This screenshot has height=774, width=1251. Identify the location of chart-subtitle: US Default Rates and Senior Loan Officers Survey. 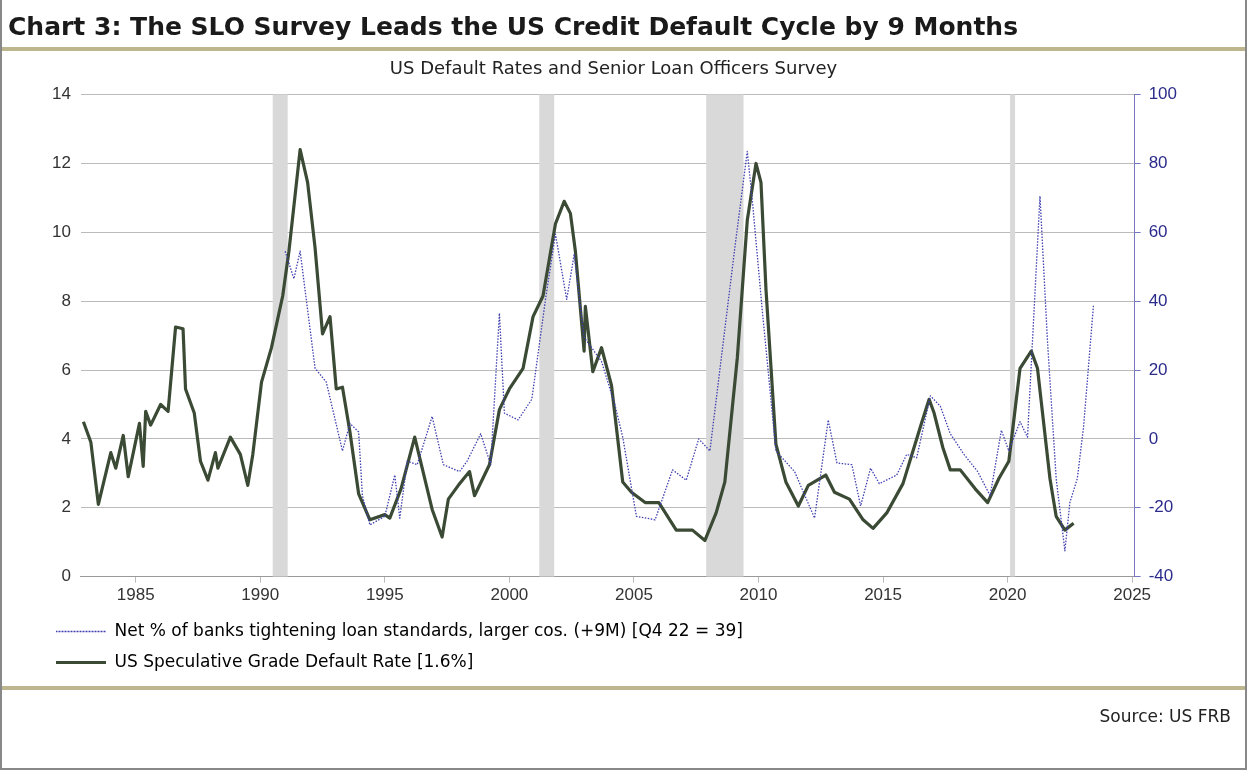
(613, 68).